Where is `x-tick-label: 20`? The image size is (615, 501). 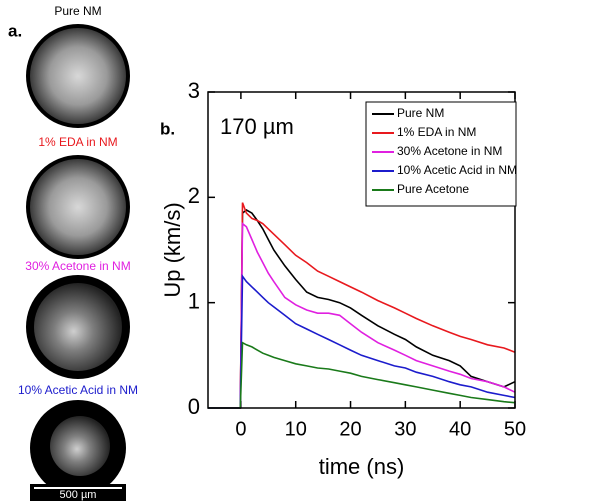
x-tick-label: 20 is located at coordinates (350, 429).